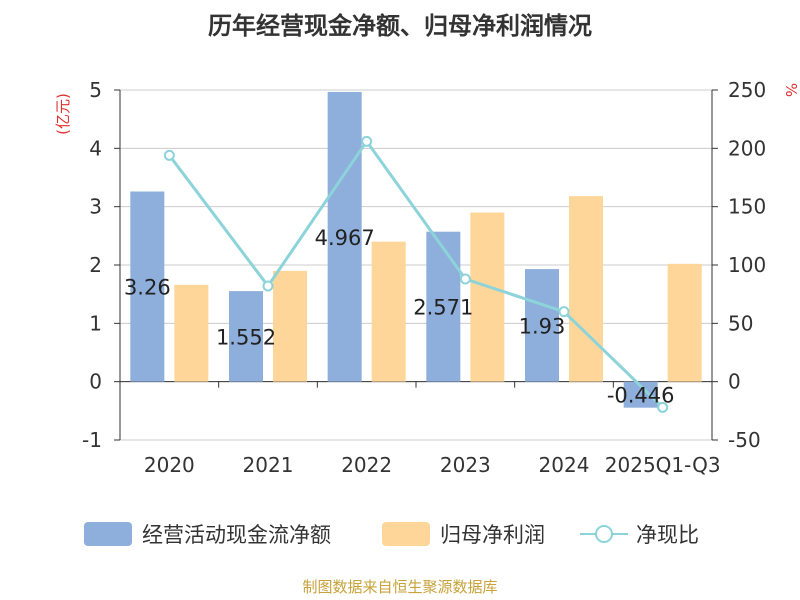  I want to click on data-label-cash-flow: -0.446, so click(641, 396).